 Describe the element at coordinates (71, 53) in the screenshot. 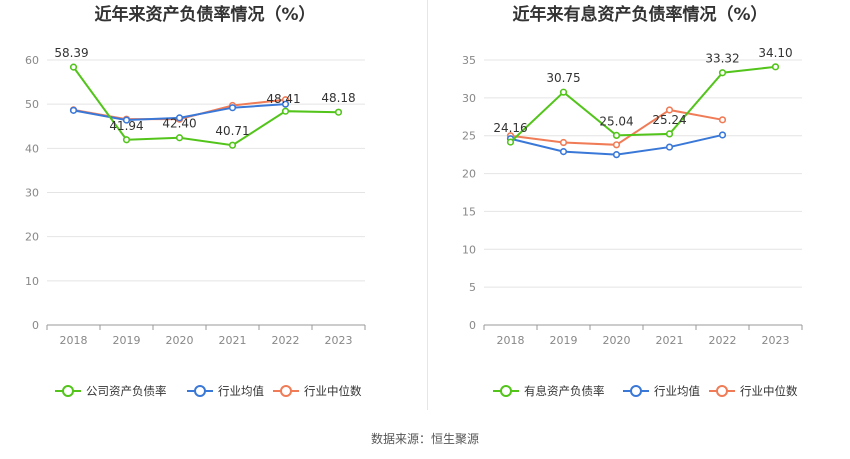

I see `data-label: 58.39` at that location.